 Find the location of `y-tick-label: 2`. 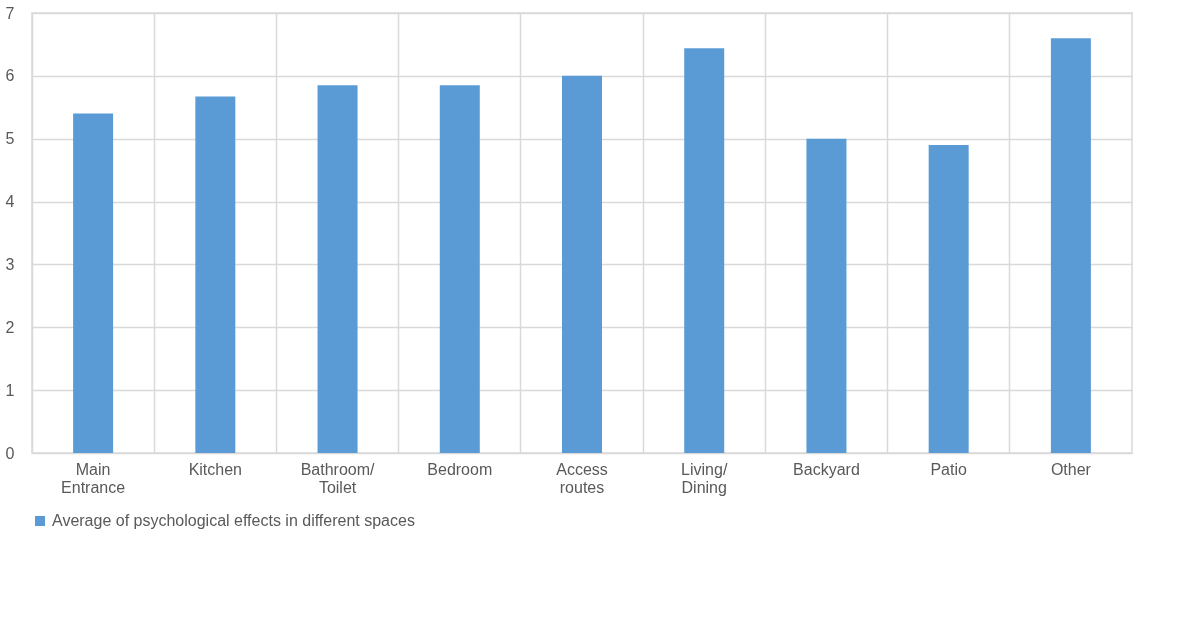

y-tick-label: 2 is located at coordinates (10, 327).